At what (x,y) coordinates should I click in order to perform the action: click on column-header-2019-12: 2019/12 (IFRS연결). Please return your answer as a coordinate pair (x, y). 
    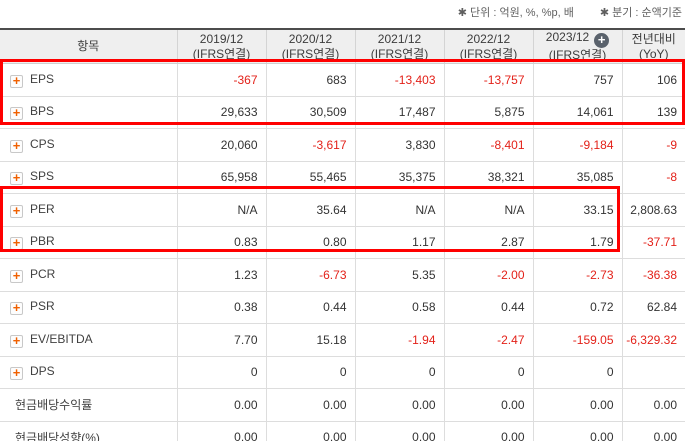
    Looking at the image, I should click on (221, 46).